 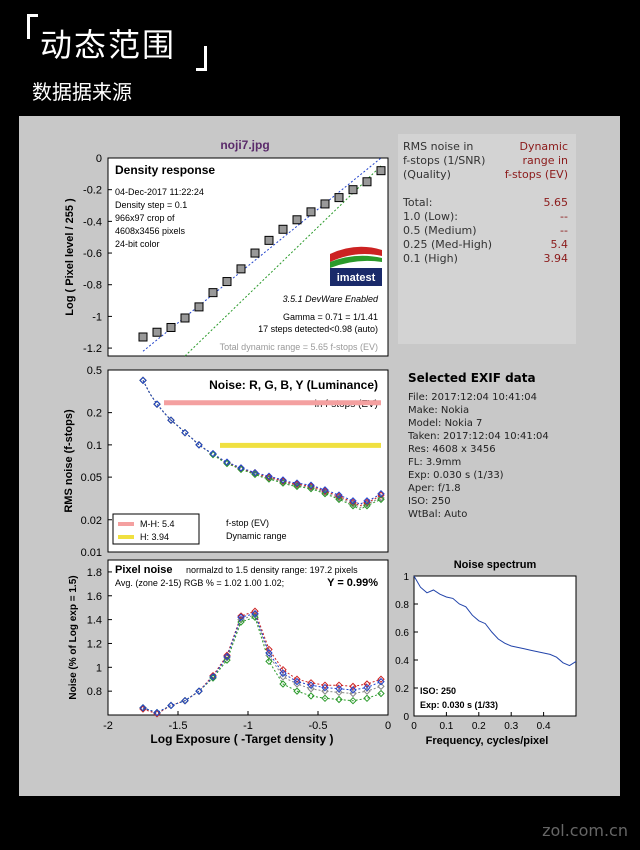 What do you see at coordinates (456, 475) in the screenshot?
I see `exif-line: Exp: 0.030 s (1/33)` at bounding box center [456, 475].